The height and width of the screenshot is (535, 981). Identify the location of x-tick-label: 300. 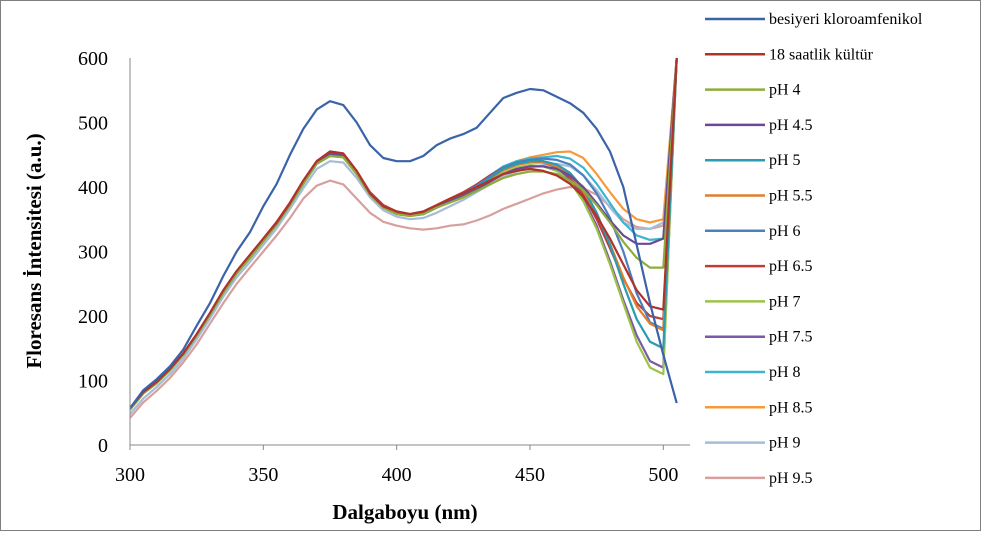
(130, 475).